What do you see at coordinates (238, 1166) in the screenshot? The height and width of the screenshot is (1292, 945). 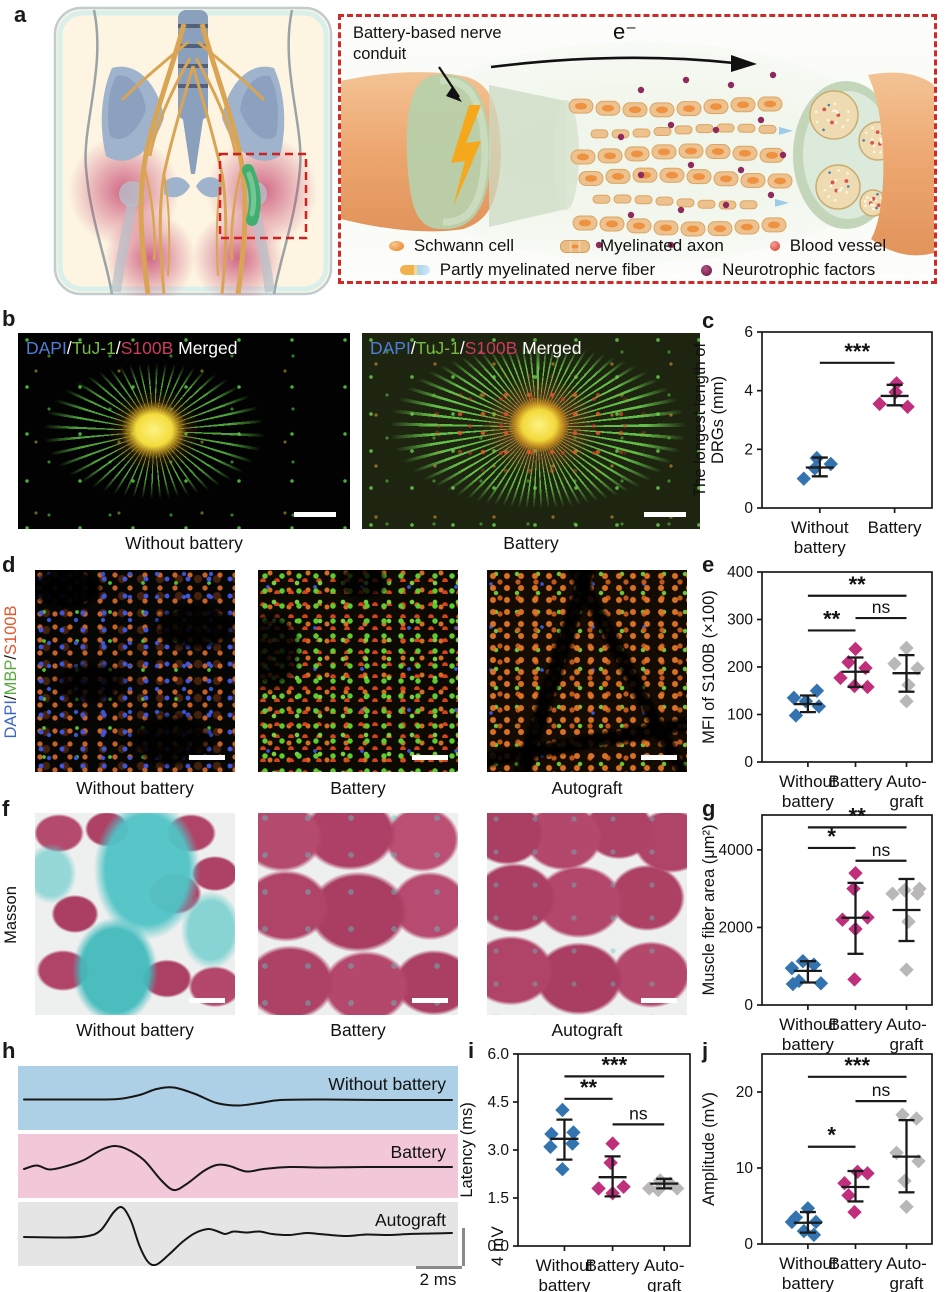 I see `trace-band-battery: Battery` at bounding box center [238, 1166].